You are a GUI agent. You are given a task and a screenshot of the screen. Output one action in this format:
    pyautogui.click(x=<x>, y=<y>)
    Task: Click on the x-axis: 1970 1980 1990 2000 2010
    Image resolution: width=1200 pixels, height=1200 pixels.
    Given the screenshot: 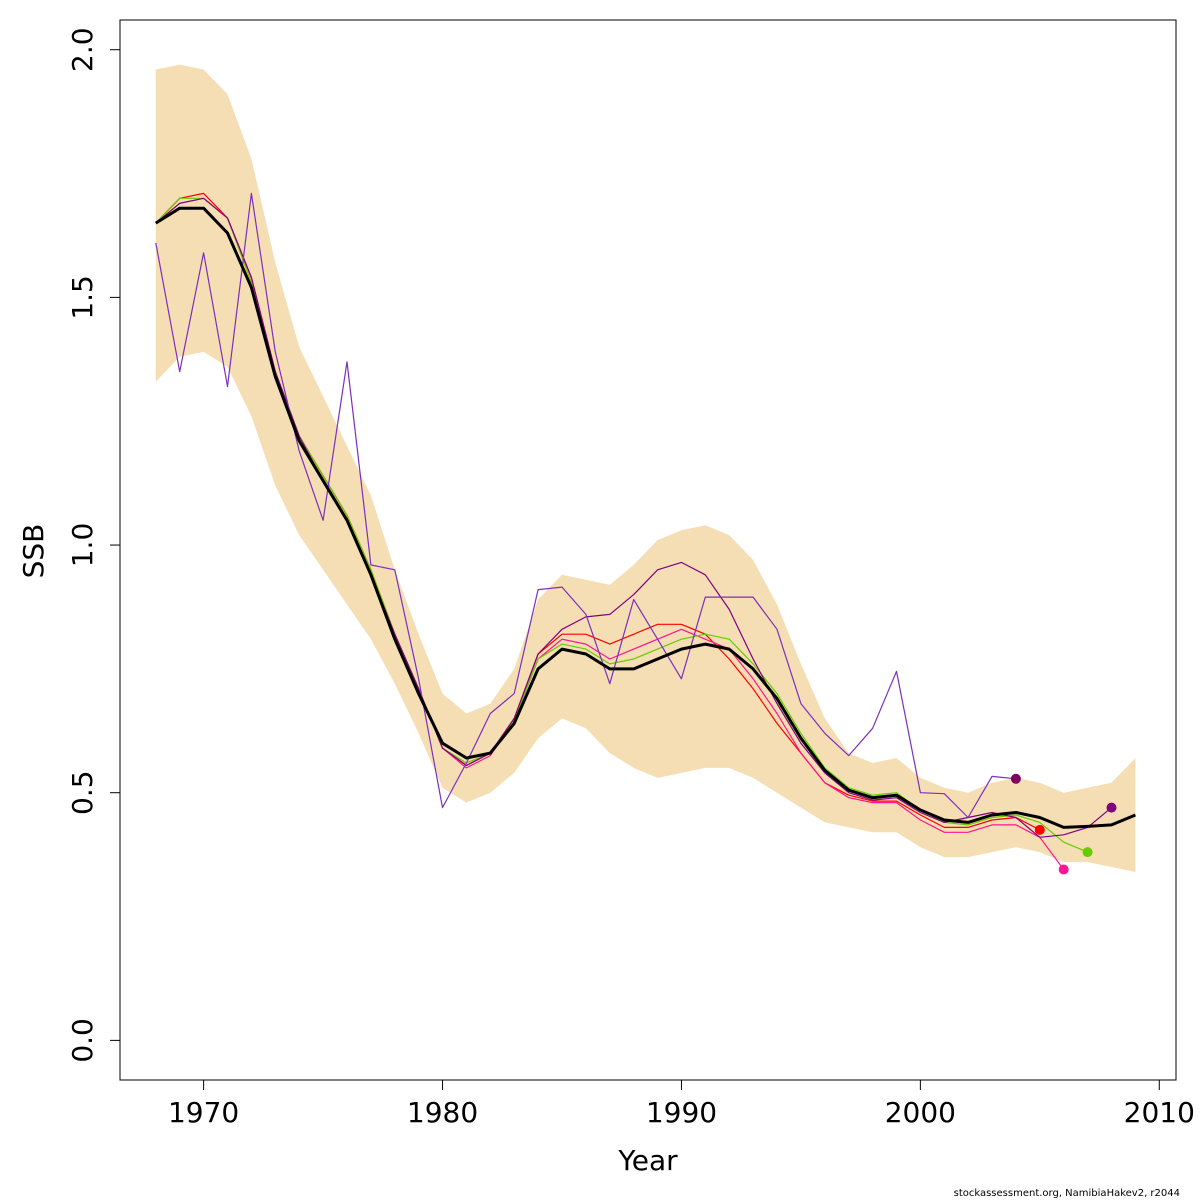 What is the action you would take?
    pyautogui.click(x=681, y=1104)
    